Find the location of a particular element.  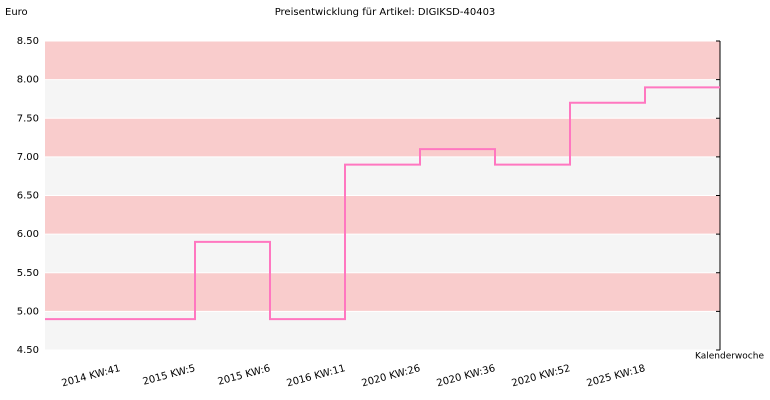

y-tick-label: 5.00 is located at coordinates (28, 311).